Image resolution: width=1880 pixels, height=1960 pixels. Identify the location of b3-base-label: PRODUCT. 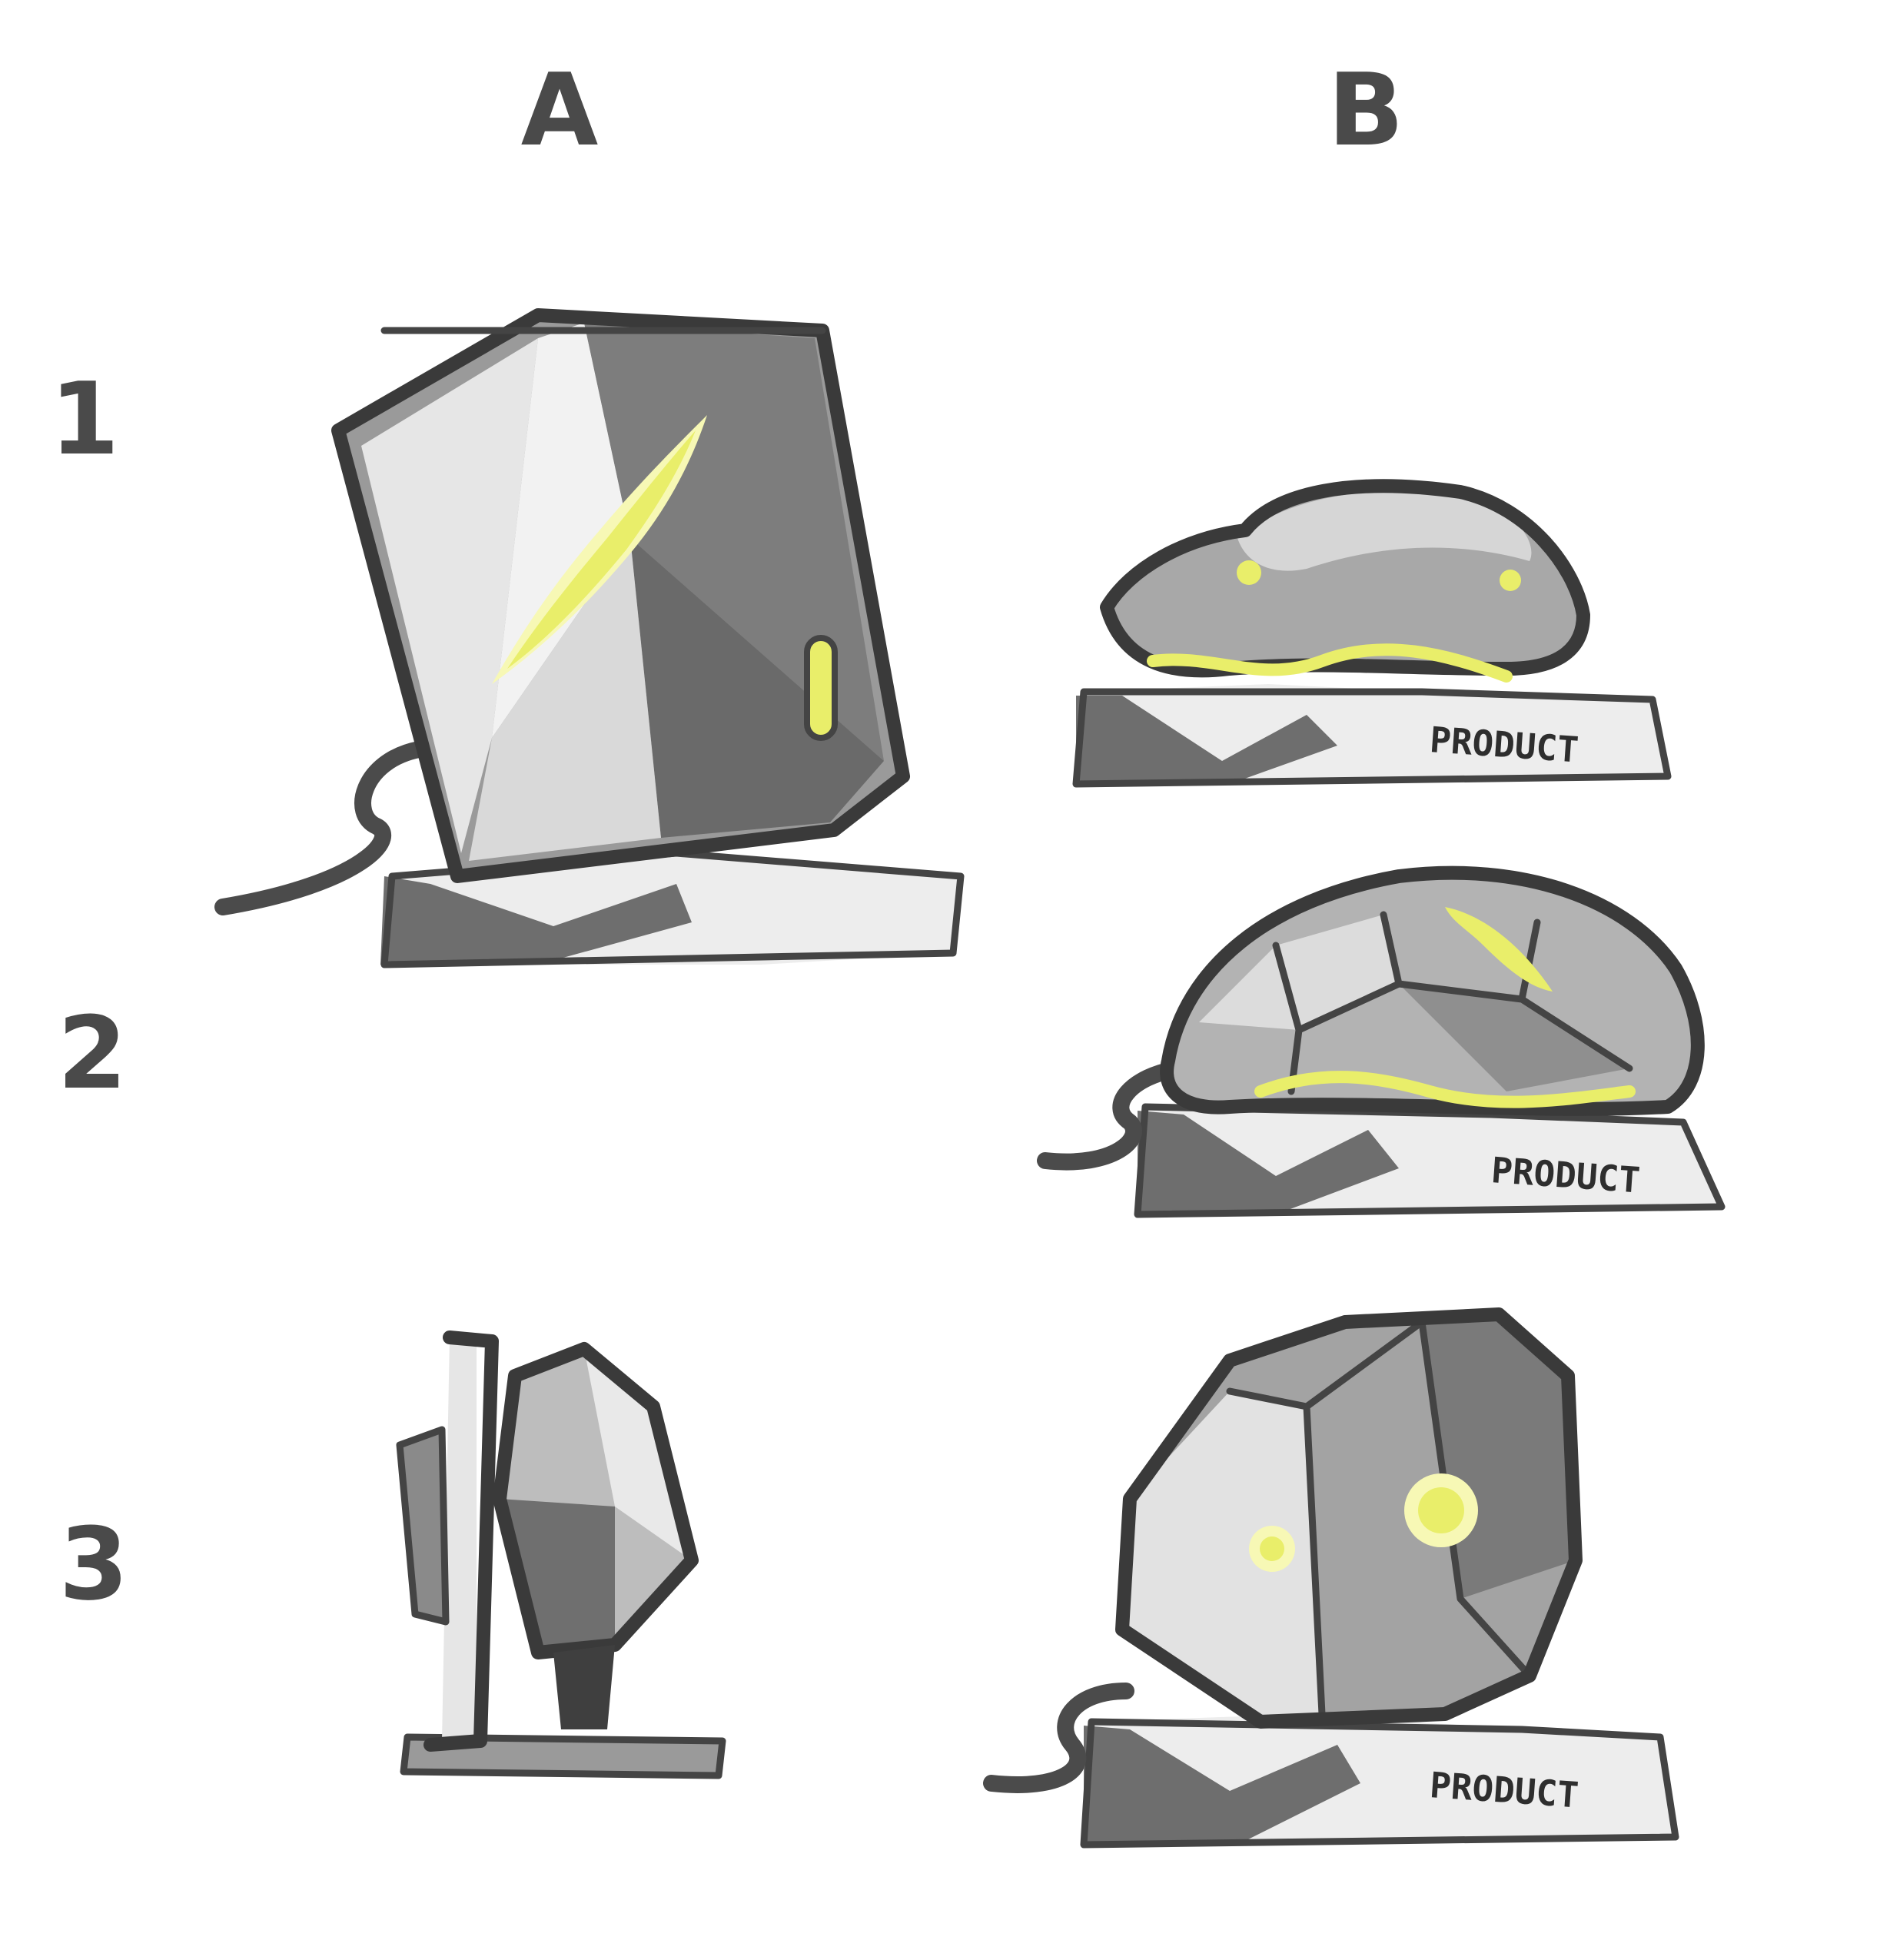
(1503, 1790).